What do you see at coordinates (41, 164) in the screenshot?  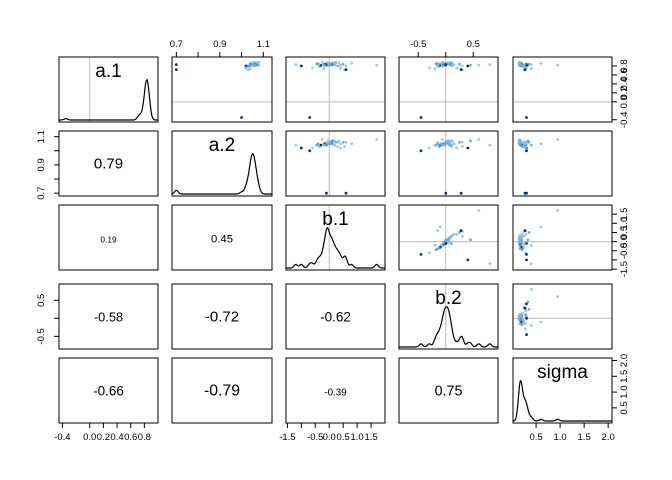 I see `tick-label: 0.9` at bounding box center [41, 164].